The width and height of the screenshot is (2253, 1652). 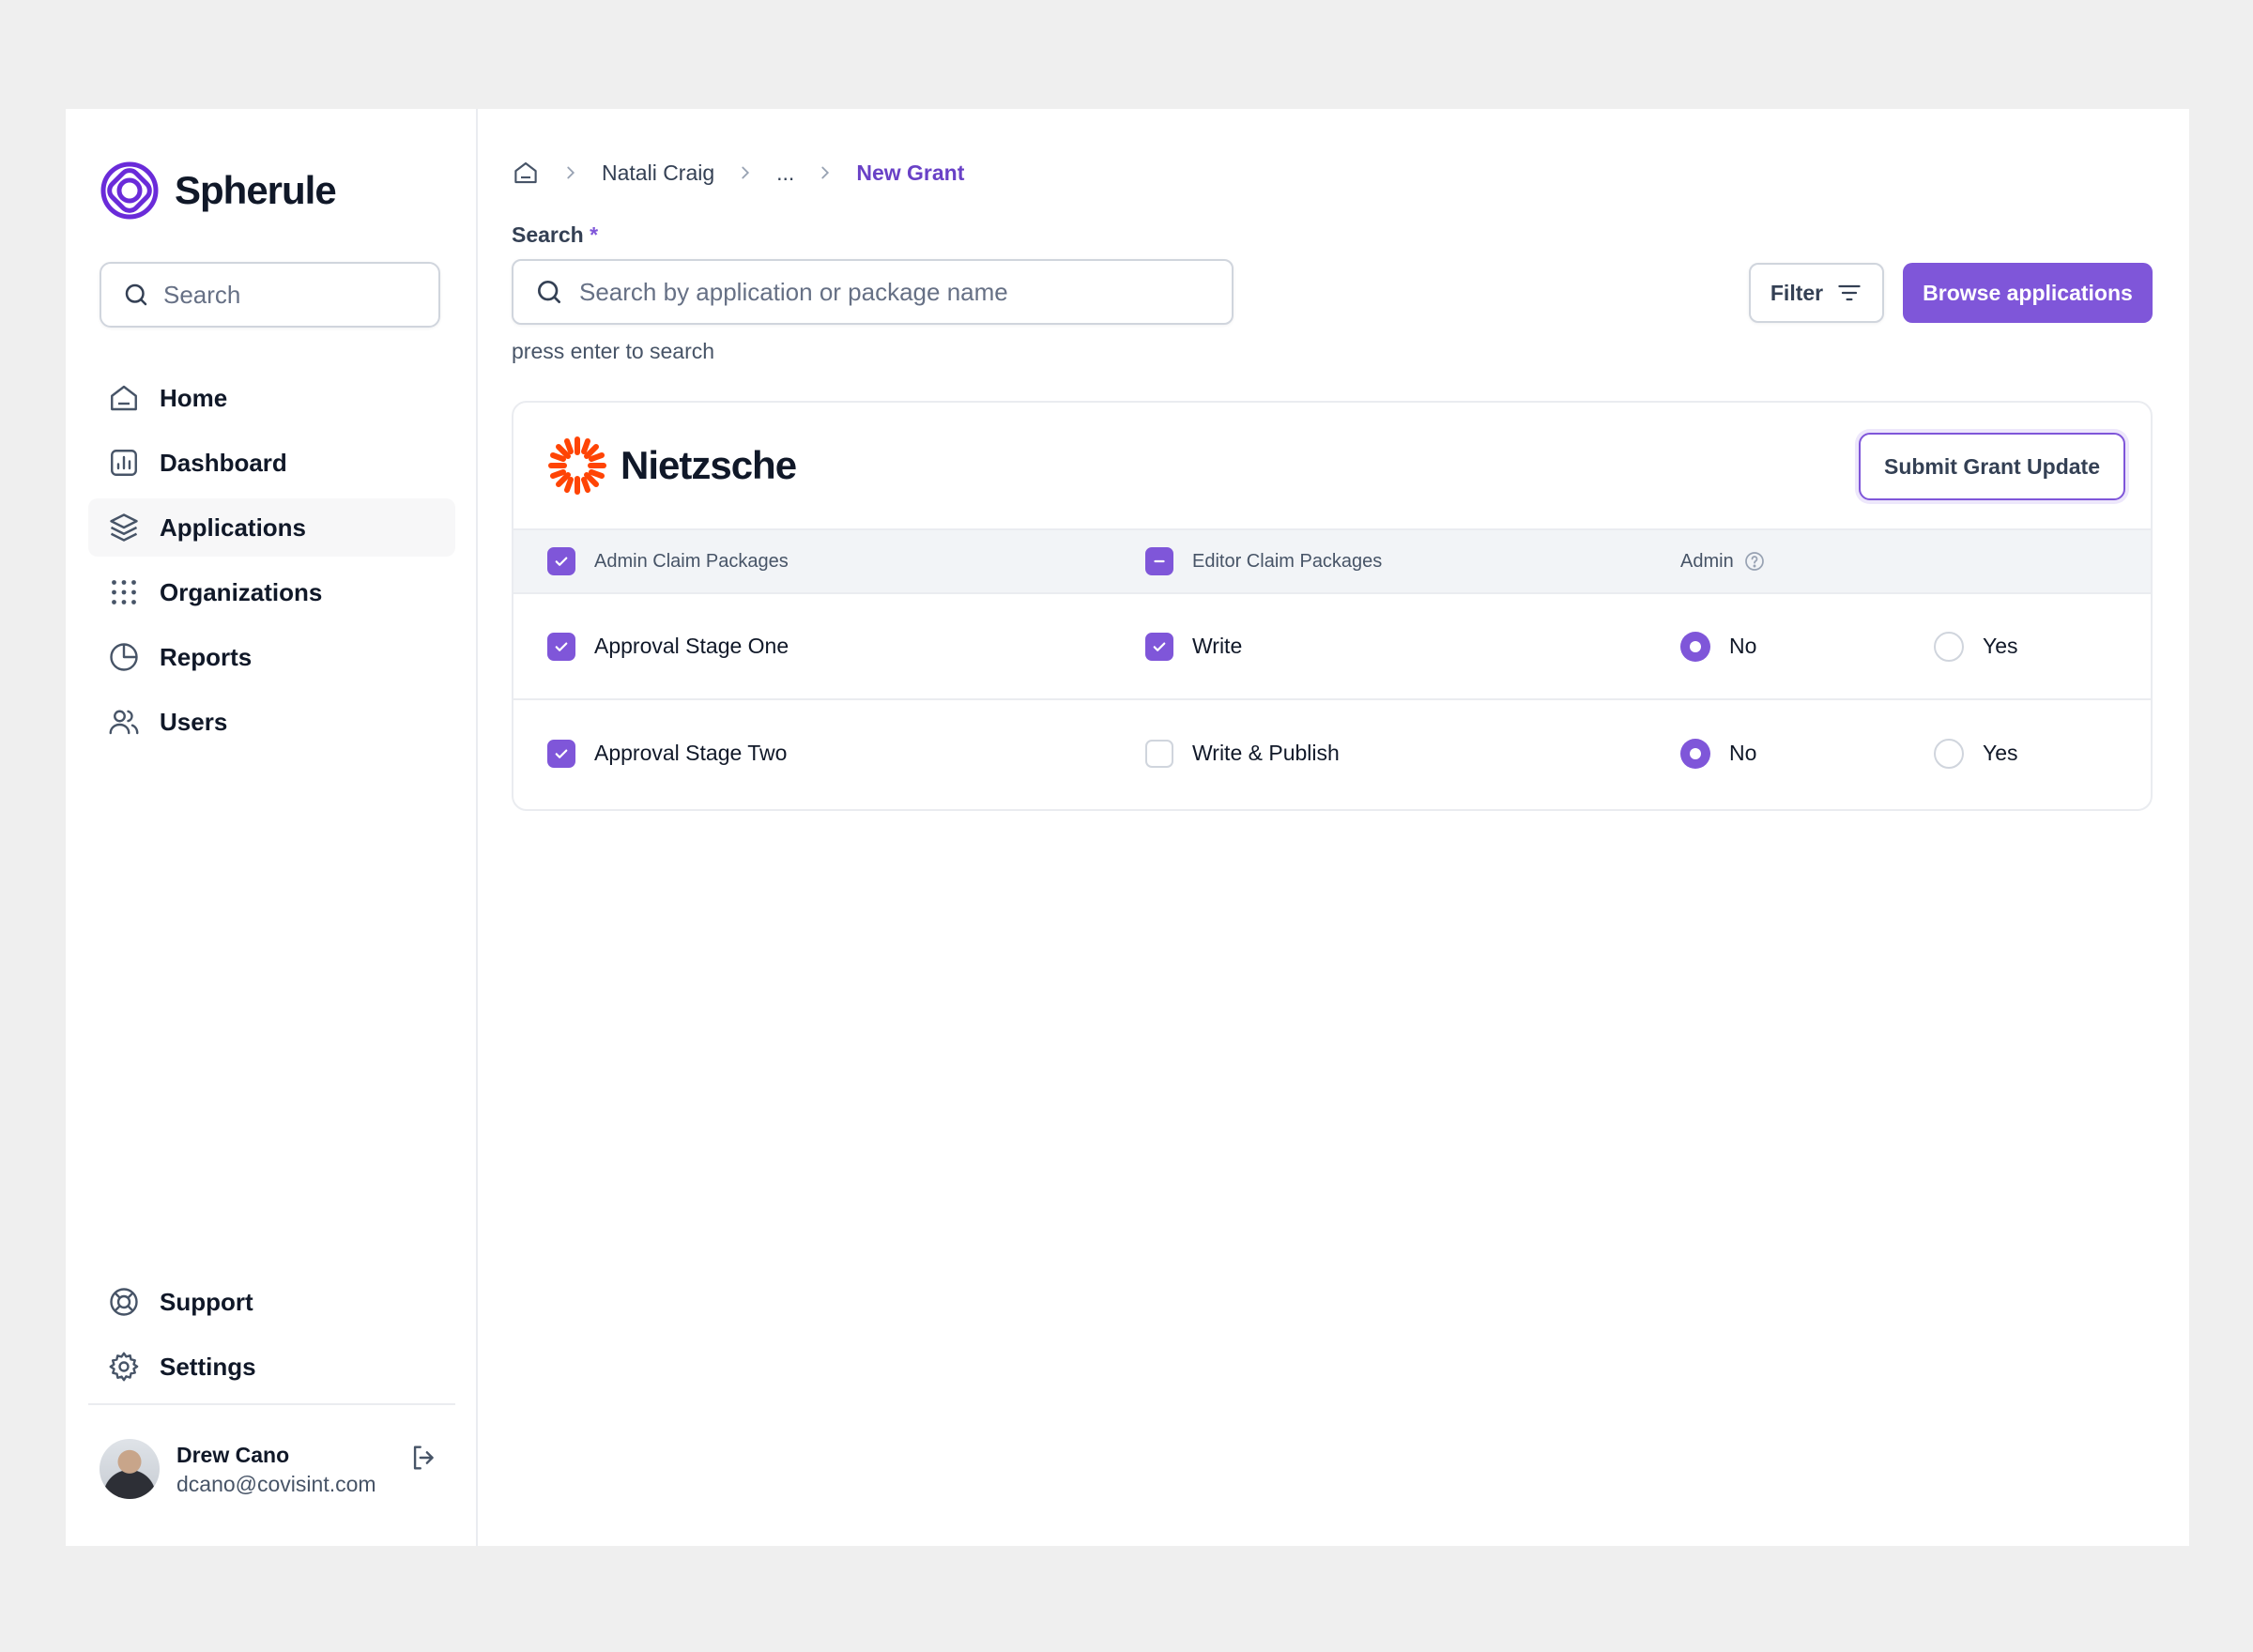 I want to click on required-mark: *, so click(x=594, y=234).